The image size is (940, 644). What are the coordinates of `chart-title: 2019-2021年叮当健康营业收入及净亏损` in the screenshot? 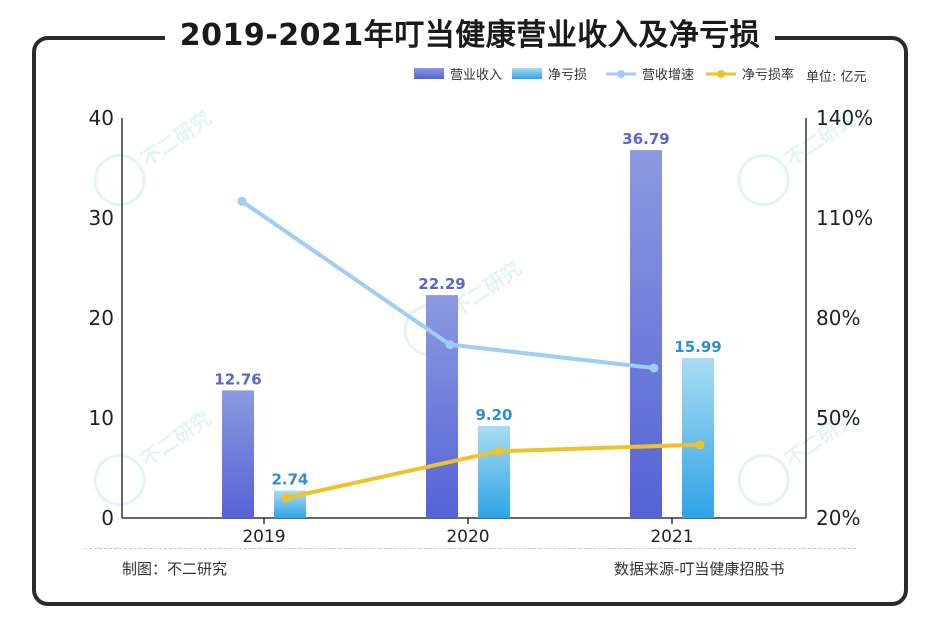 It's located at (470, 35).